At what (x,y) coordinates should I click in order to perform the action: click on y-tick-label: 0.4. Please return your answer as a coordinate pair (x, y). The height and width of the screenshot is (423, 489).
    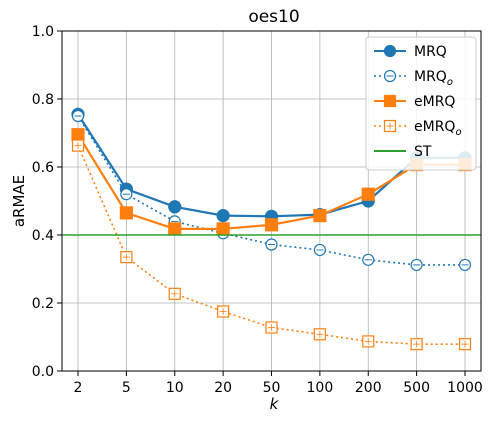
    Looking at the image, I should click on (43, 236).